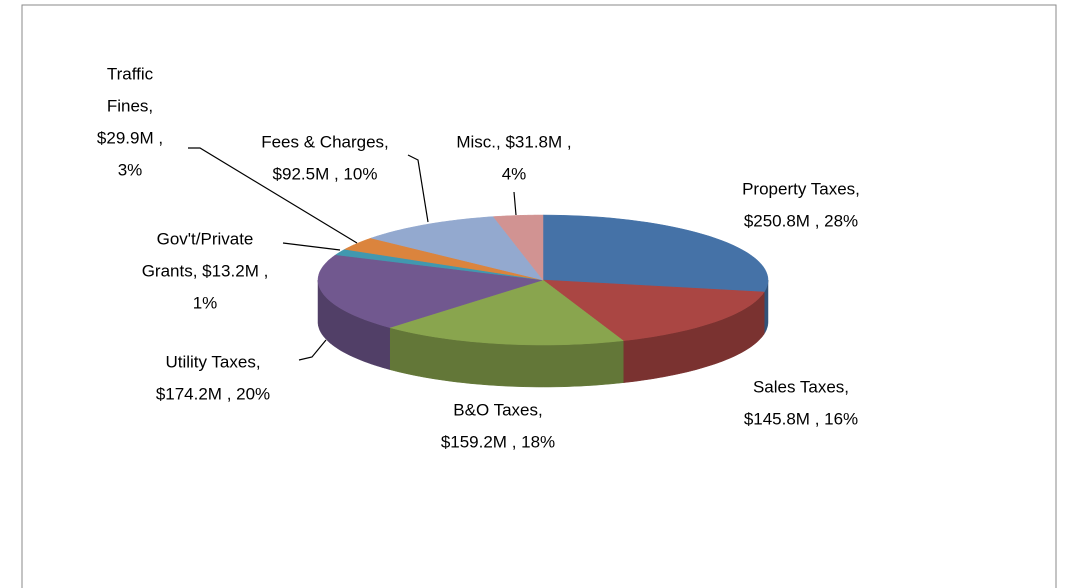 The width and height of the screenshot is (1065, 588). Describe the element at coordinates (325, 141) in the screenshot. I see `data-label: Fees & Charges,` at that location.